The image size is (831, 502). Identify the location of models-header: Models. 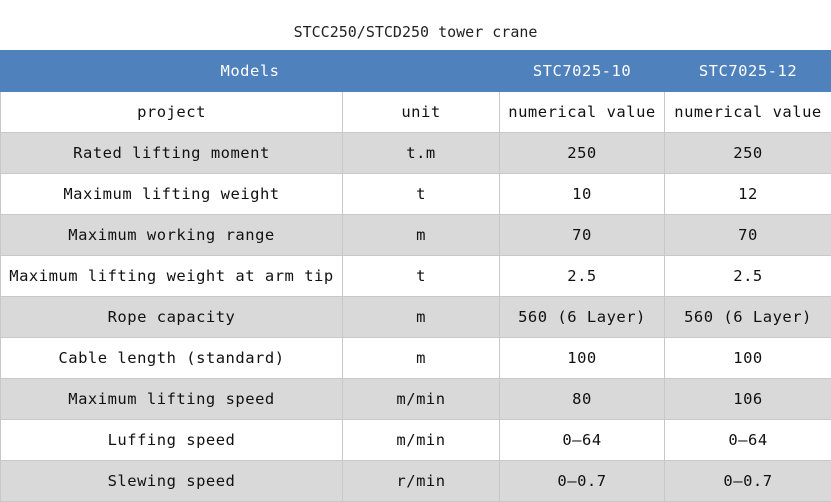
(250, 71).